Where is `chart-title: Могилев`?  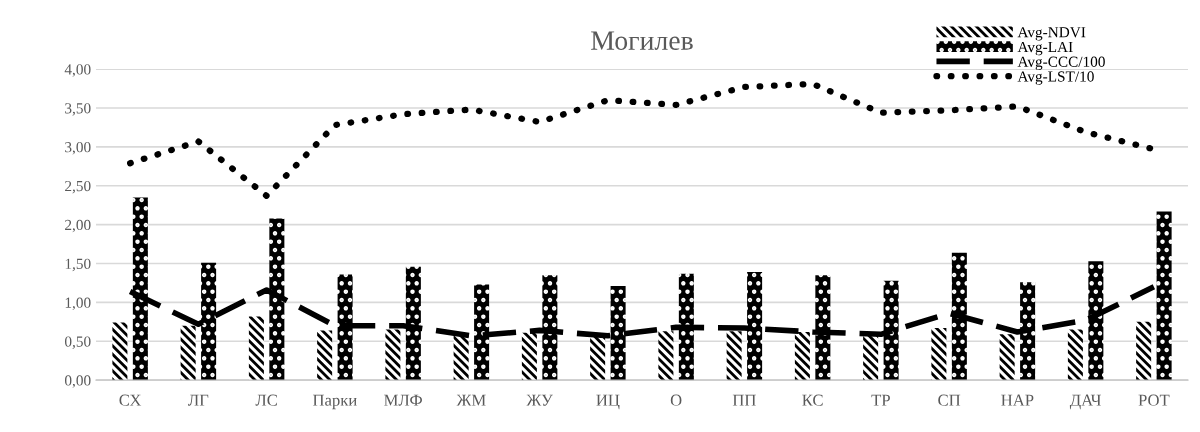 chart-title: Могилев is located at coordinates (642, 40).